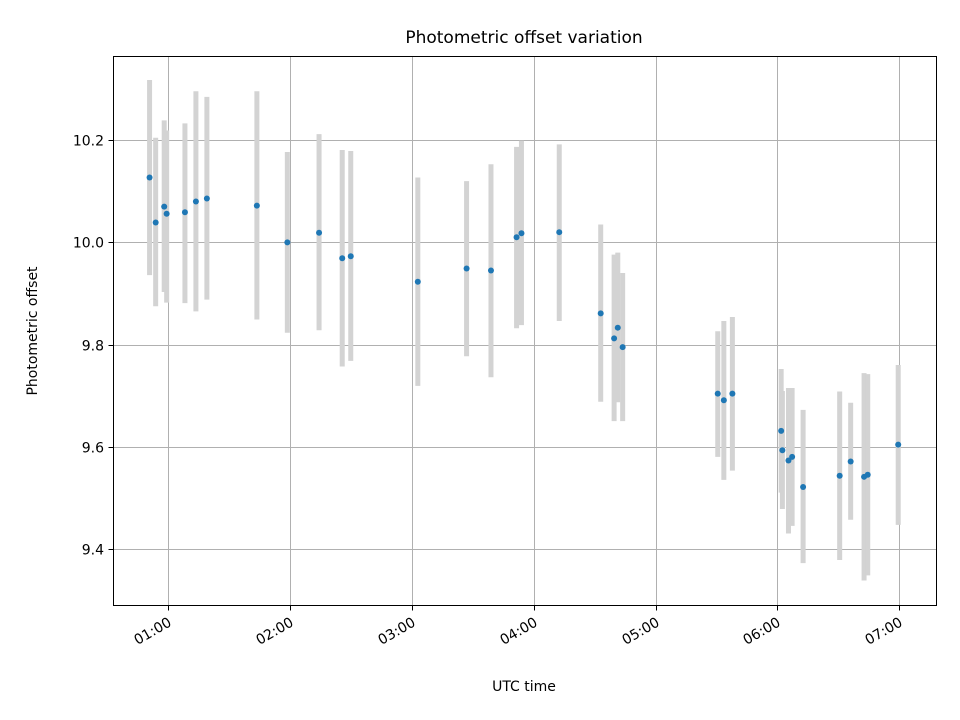 This screenshot has height=720, width=960. Describe the element at coordinates (88, 142) in the screenshot. I see `y-tick-label: 10.2` at that location.